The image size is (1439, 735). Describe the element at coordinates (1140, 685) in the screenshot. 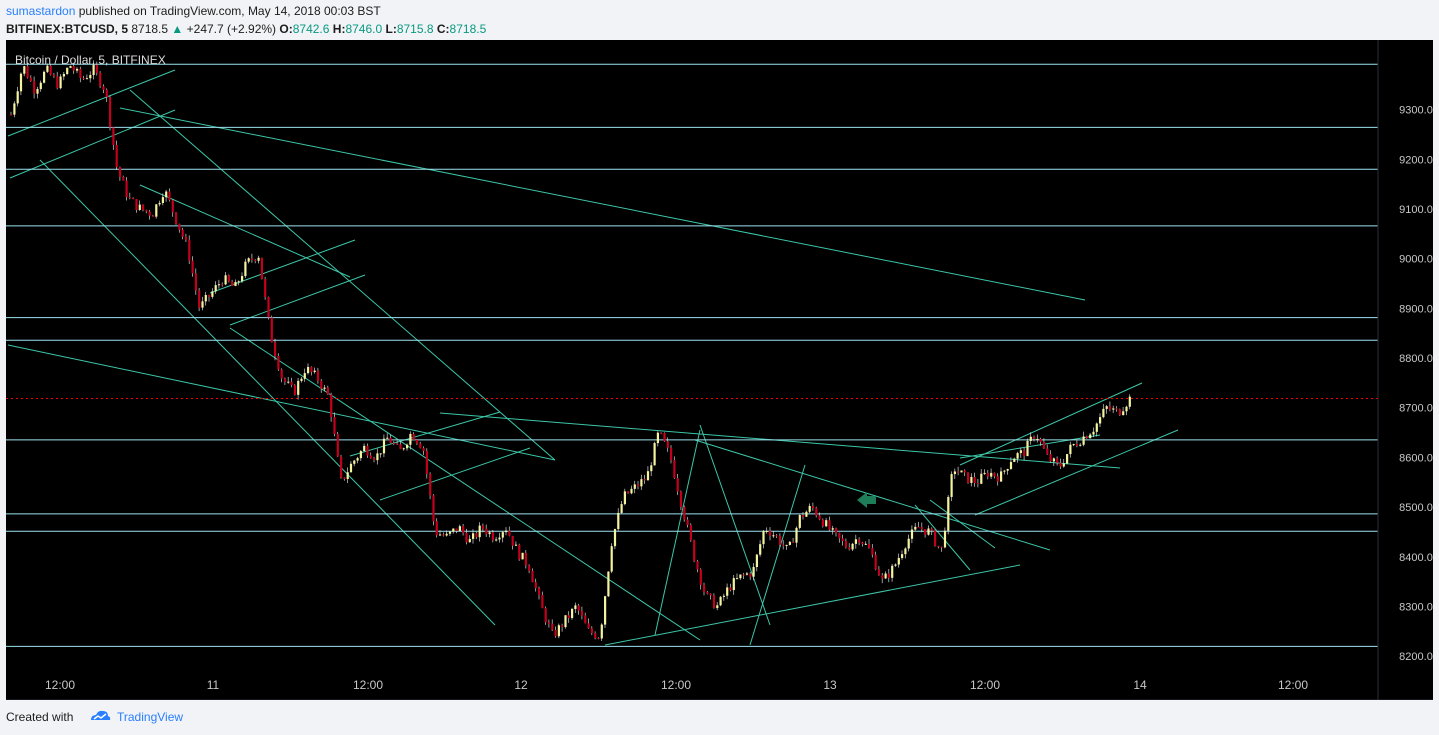

I see `x-tick-label-7: 14` at that location.